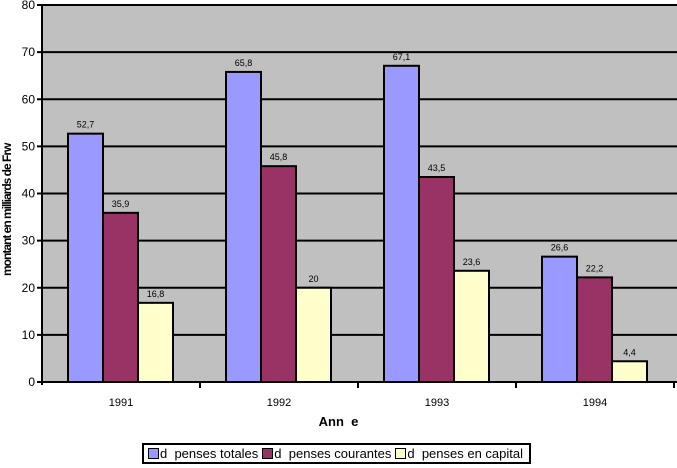 This screenshot has height=468, width=677. I want to click on y-tick-label: 70, so click(29, 52).